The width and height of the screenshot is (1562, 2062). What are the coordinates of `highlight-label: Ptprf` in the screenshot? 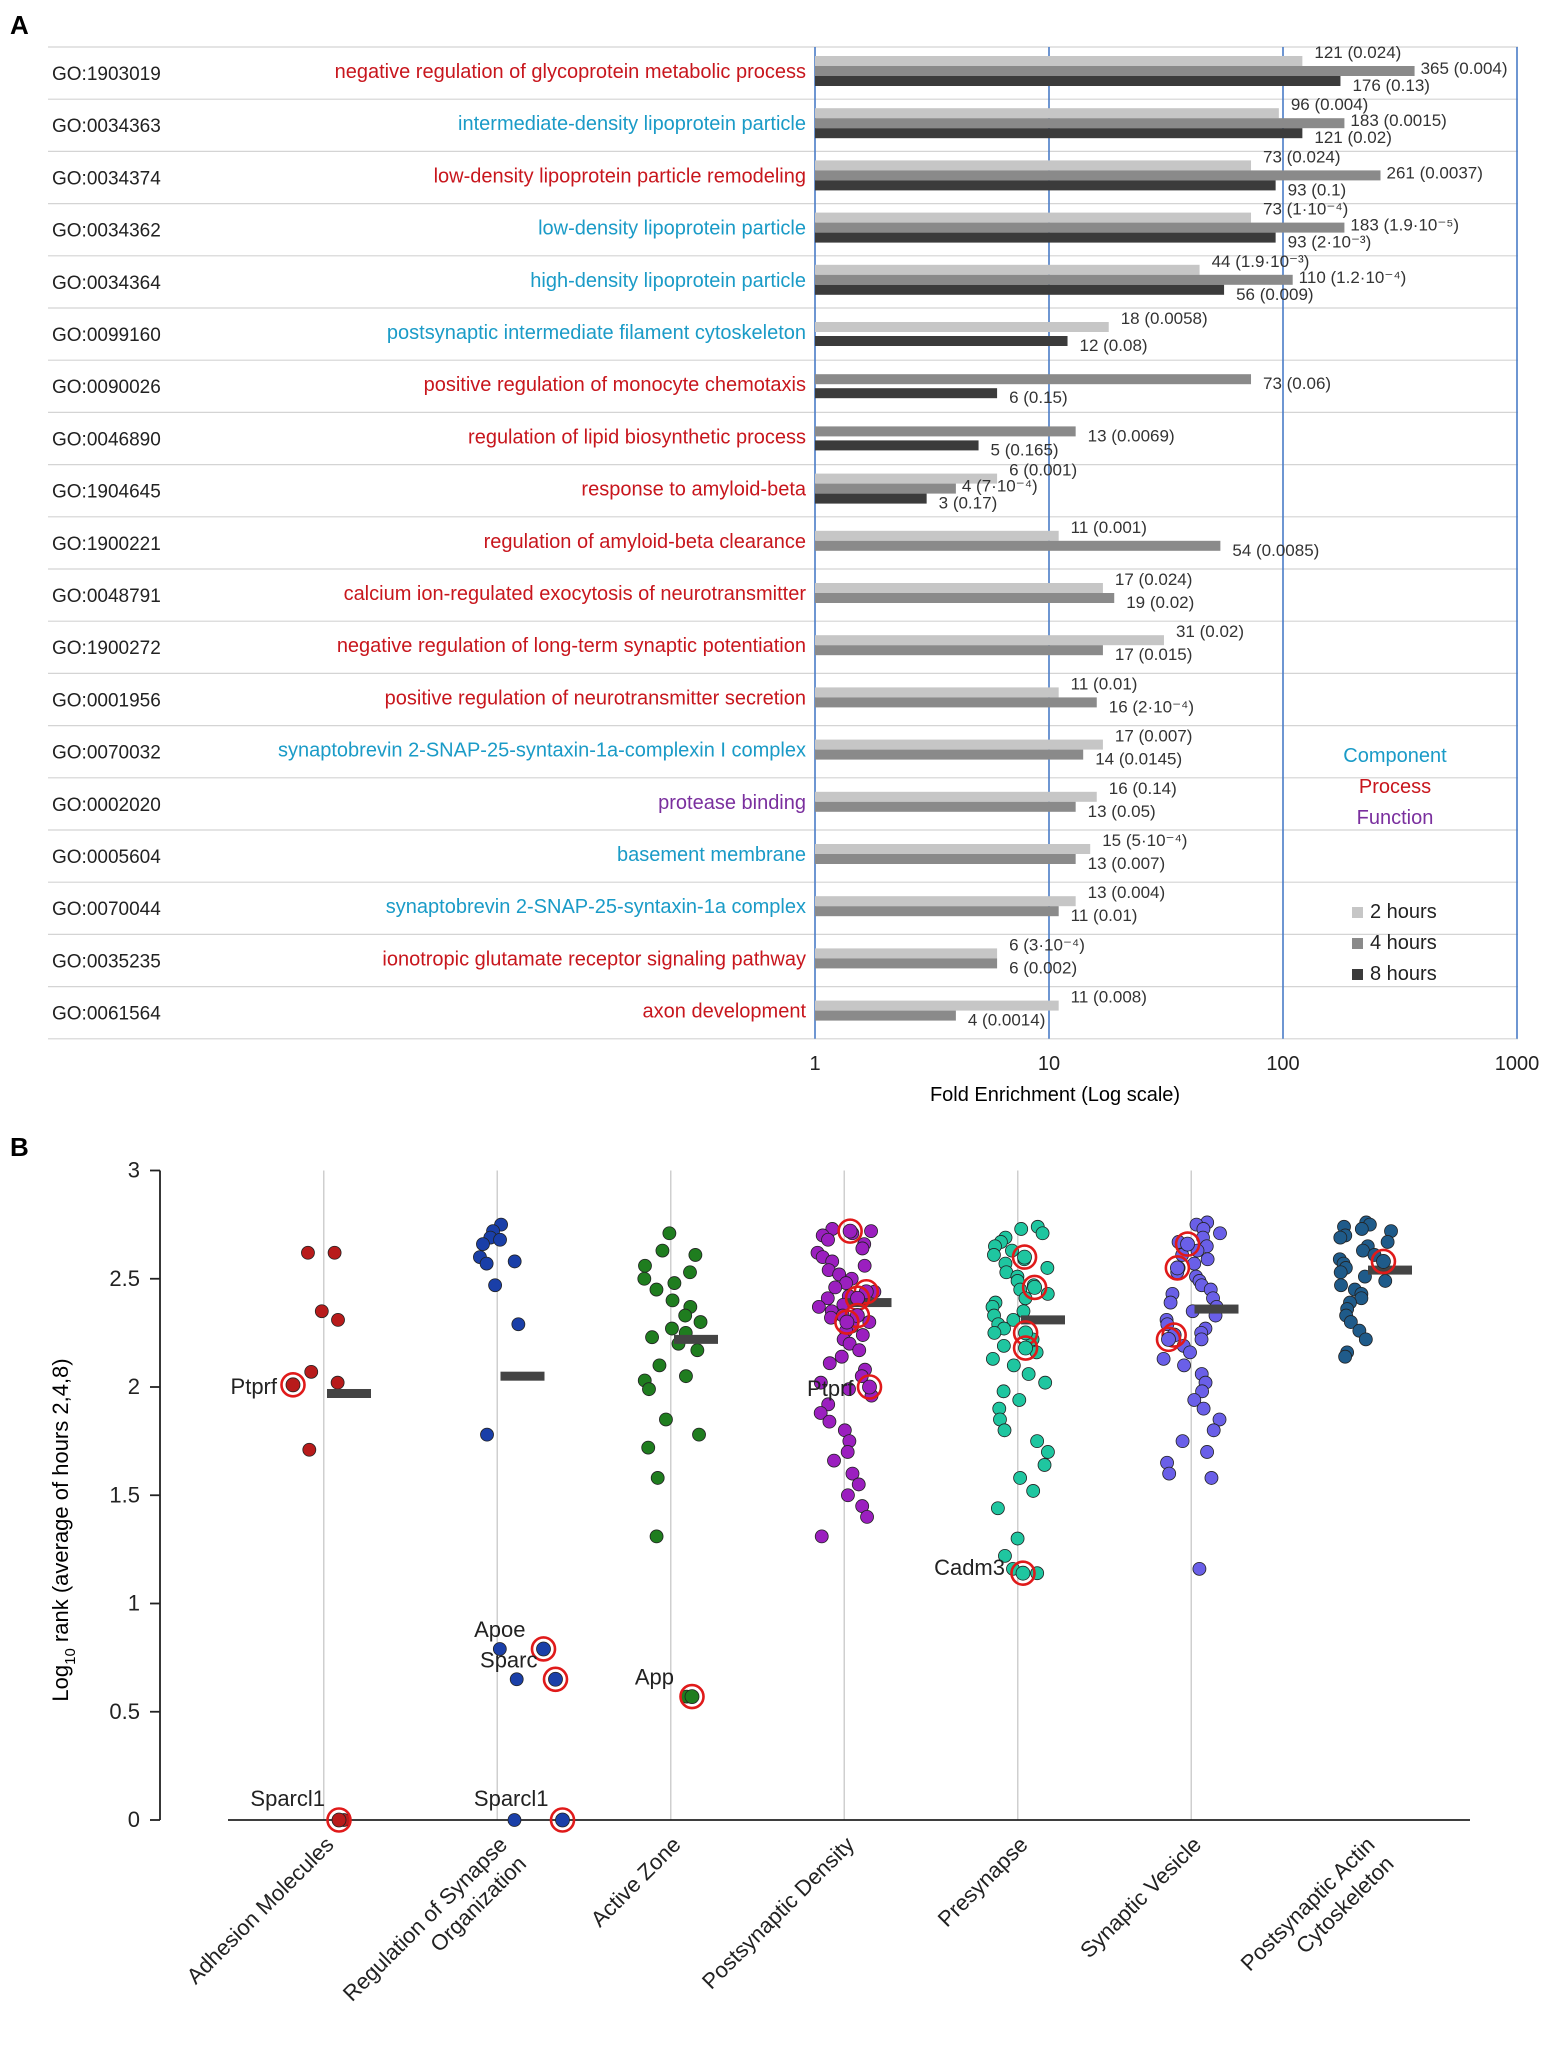 It's located at (254, 1386).